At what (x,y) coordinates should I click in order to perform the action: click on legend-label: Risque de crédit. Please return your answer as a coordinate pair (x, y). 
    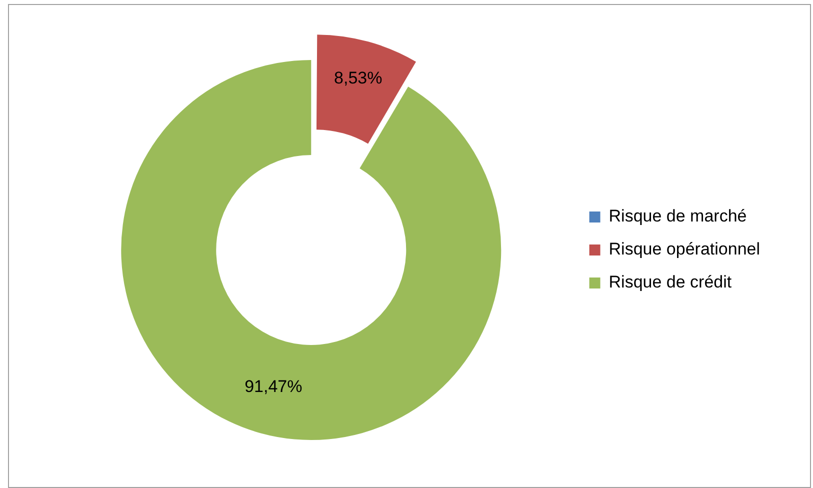
    Looking at the image, I should click on (670, 282).